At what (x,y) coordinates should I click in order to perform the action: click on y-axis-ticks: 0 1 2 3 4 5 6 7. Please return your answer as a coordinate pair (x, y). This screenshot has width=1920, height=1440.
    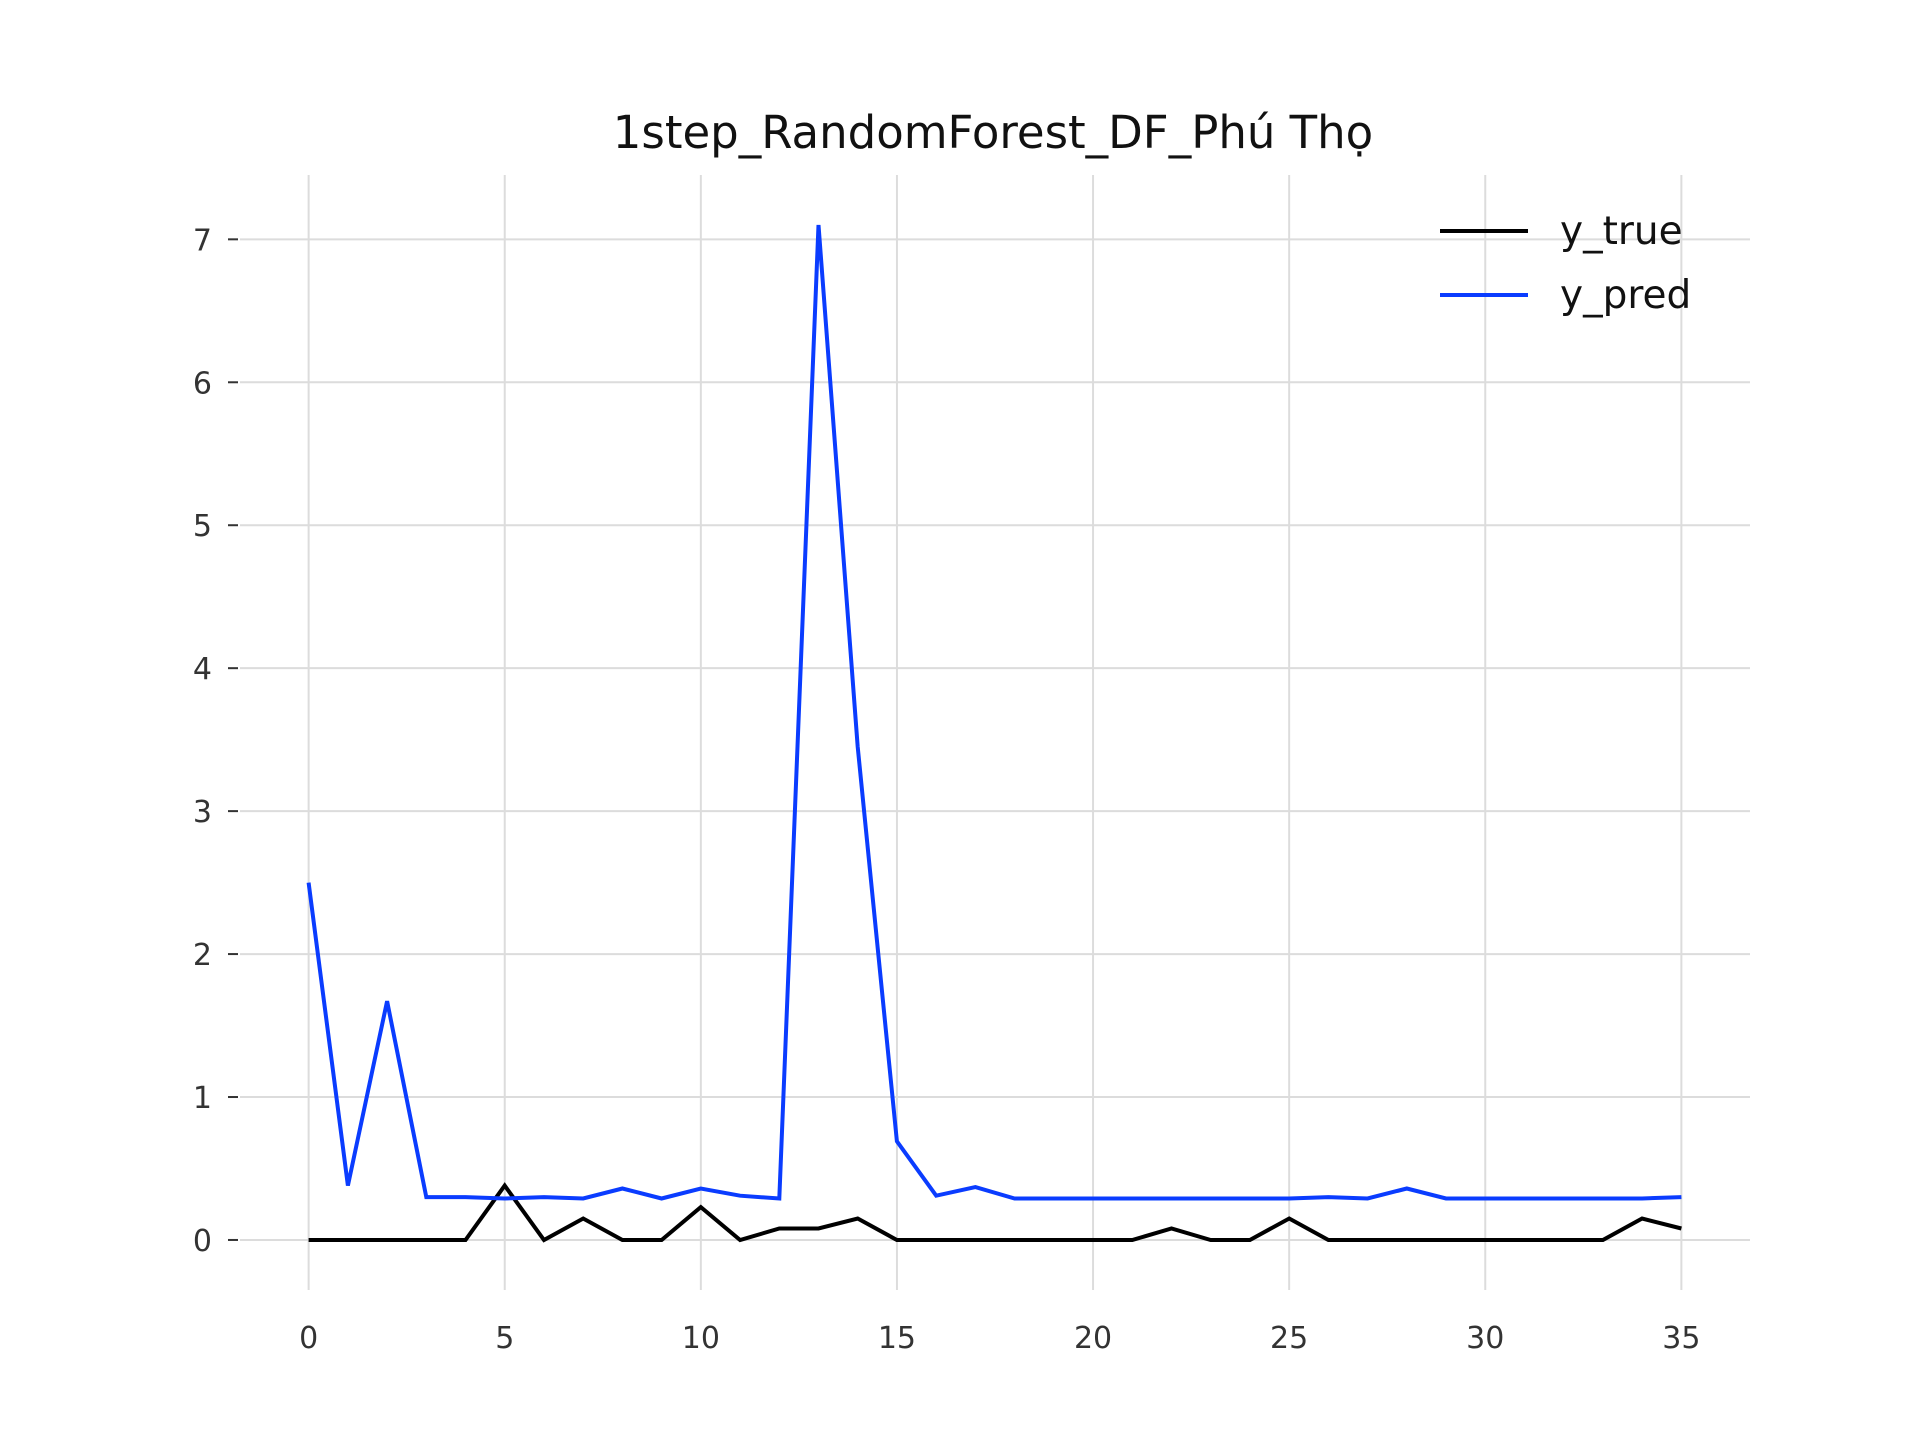
    Looking at the image, I should click on (215, 741).